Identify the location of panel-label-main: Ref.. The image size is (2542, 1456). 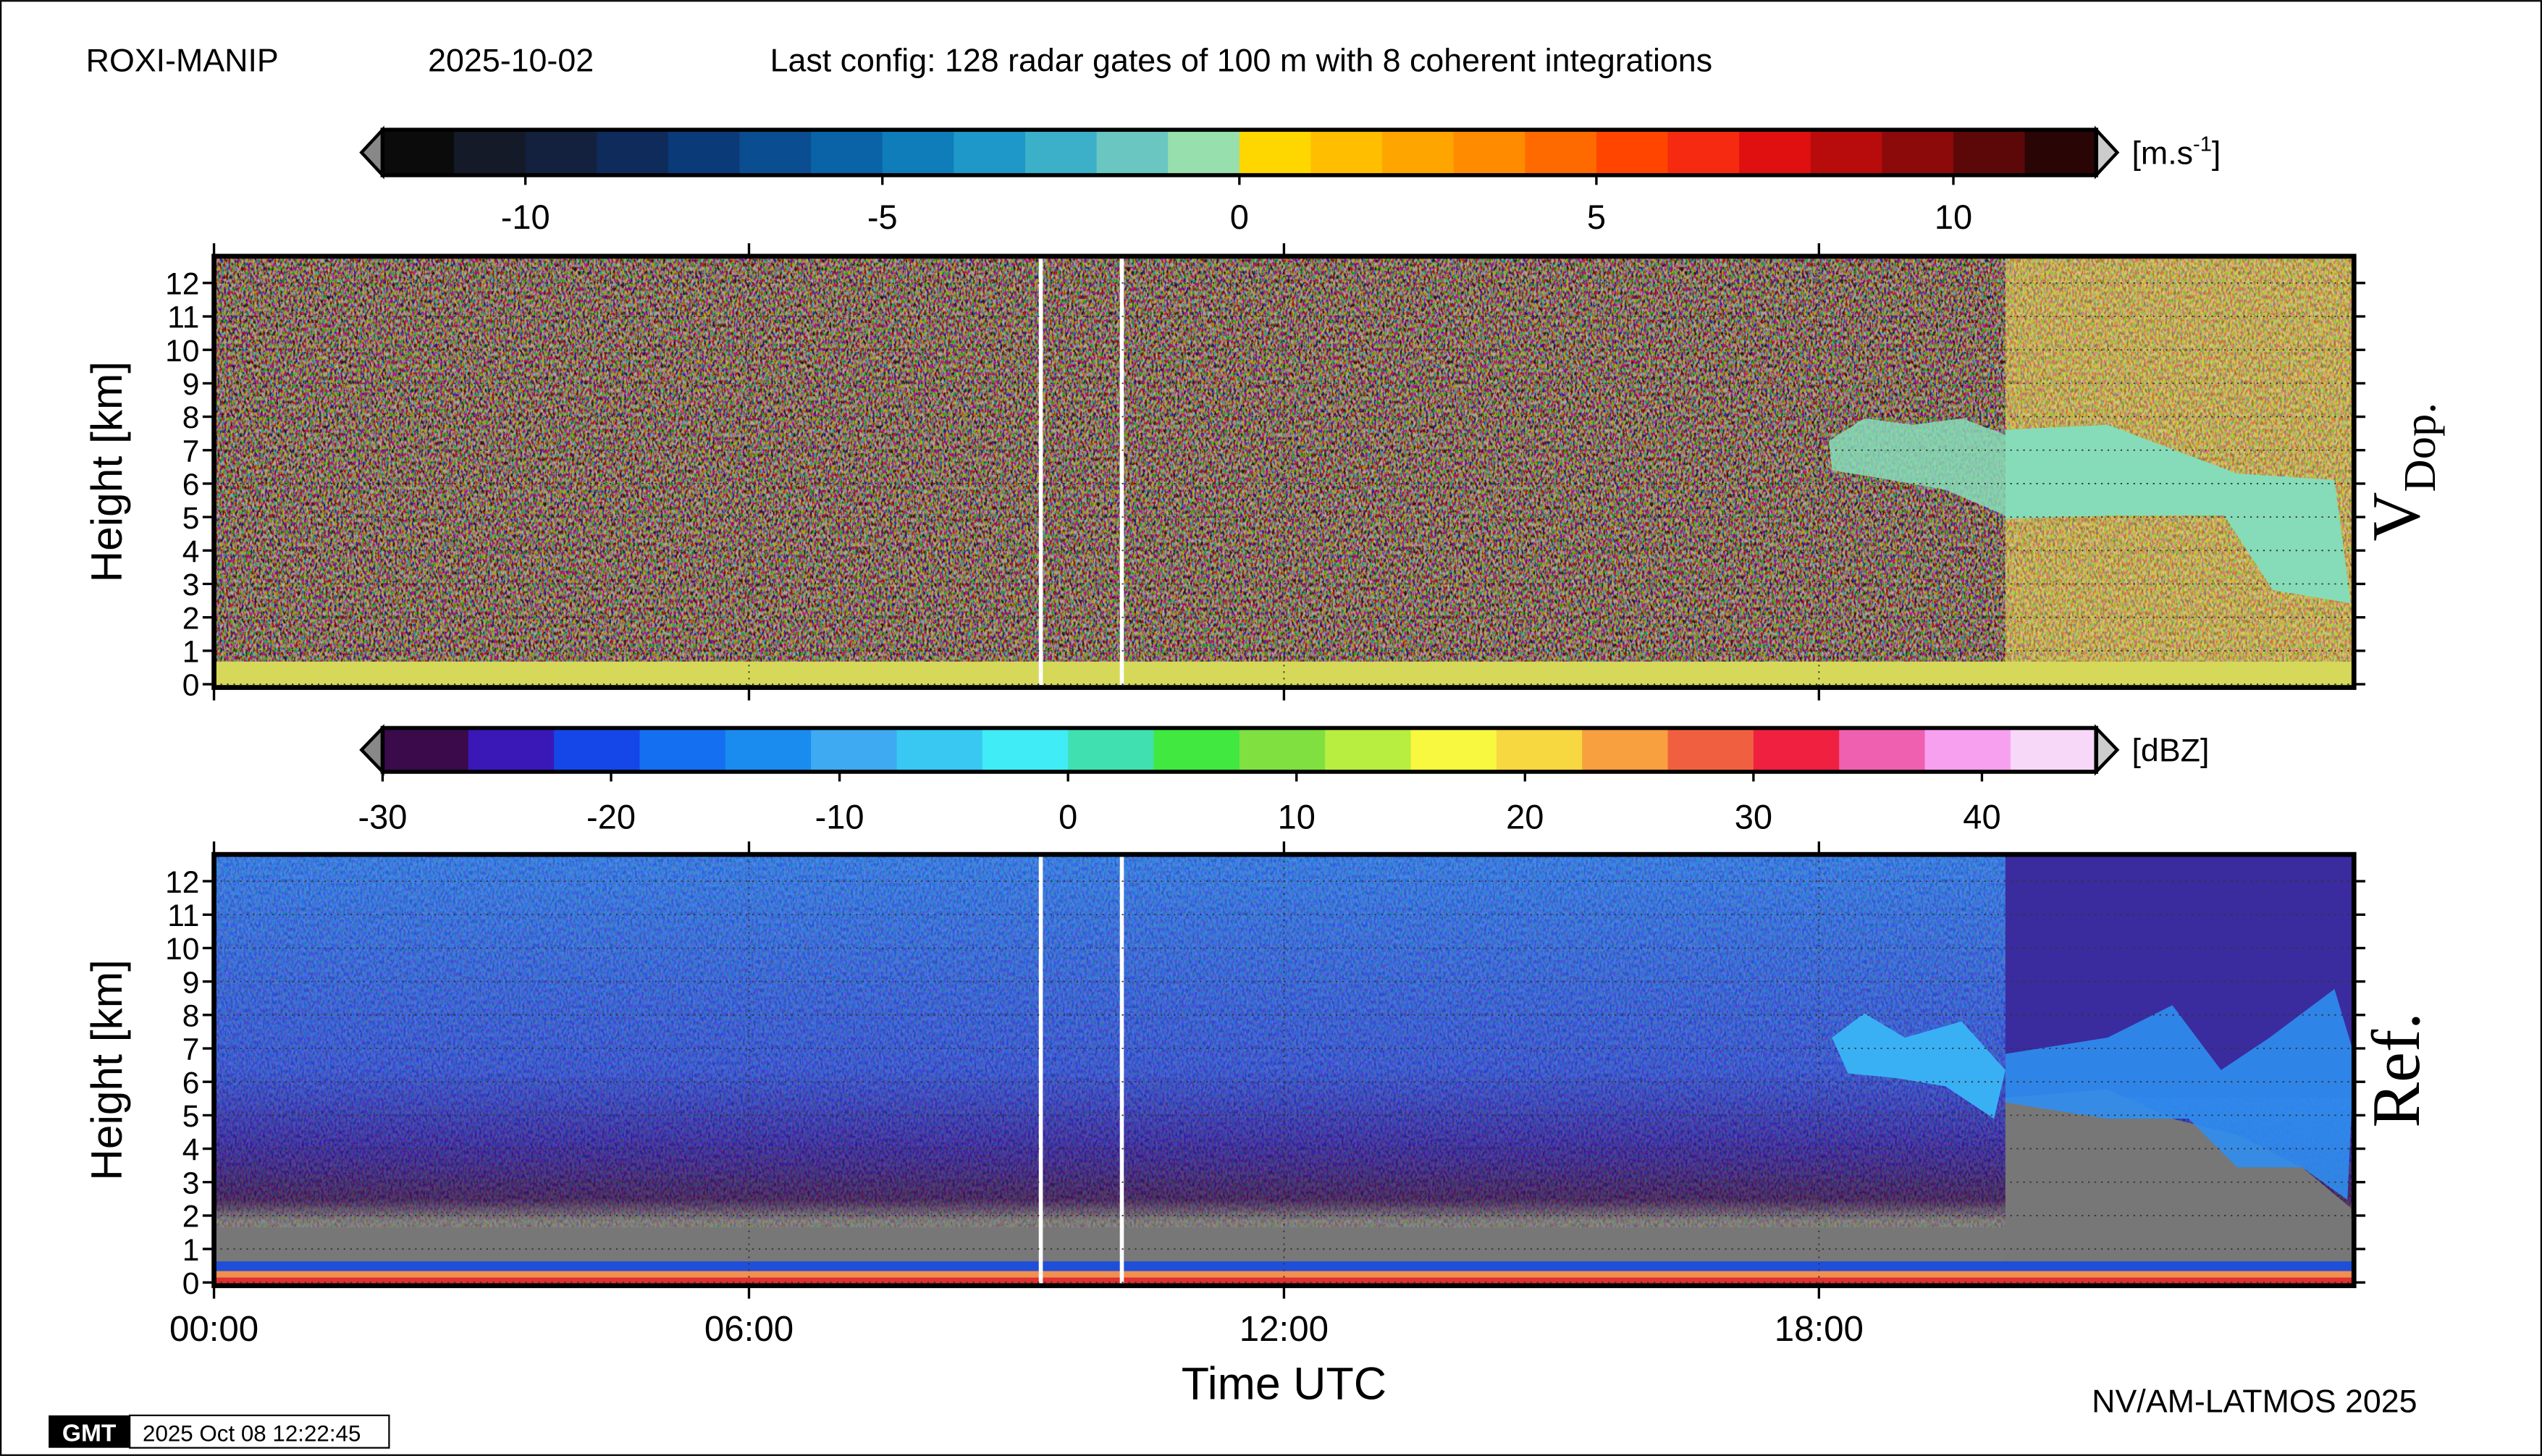
(2396, 1069).